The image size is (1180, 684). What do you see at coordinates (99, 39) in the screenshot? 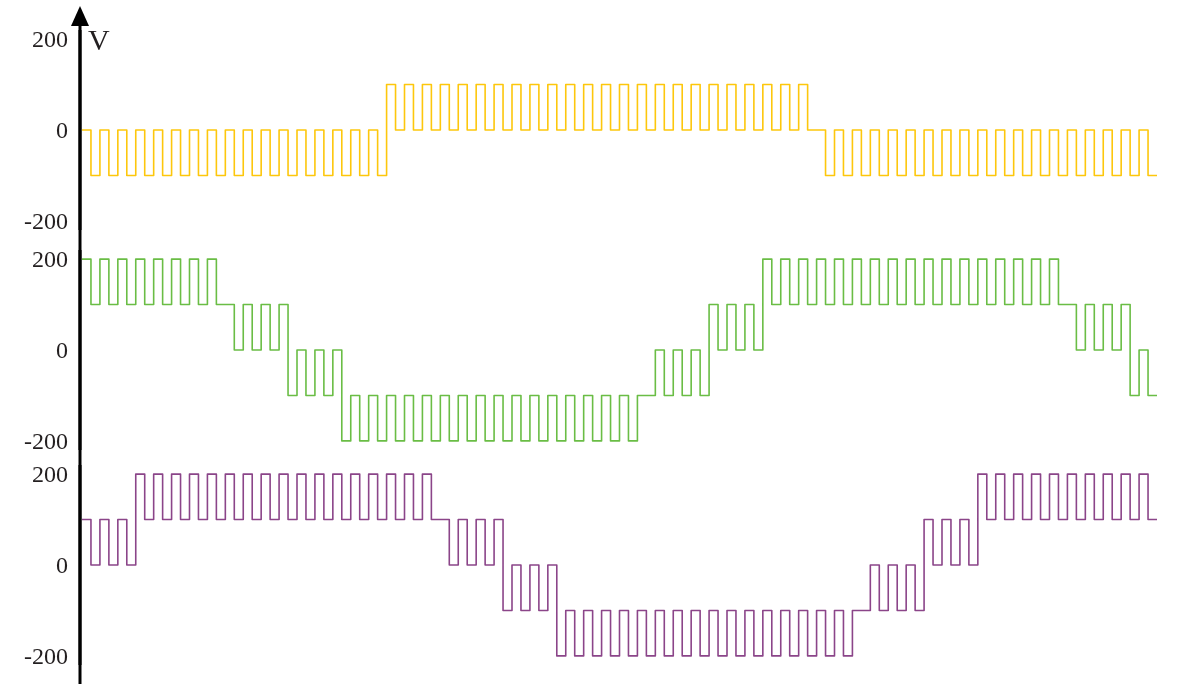
I see `y-axis-title: V` at bounding box center [99, 39].